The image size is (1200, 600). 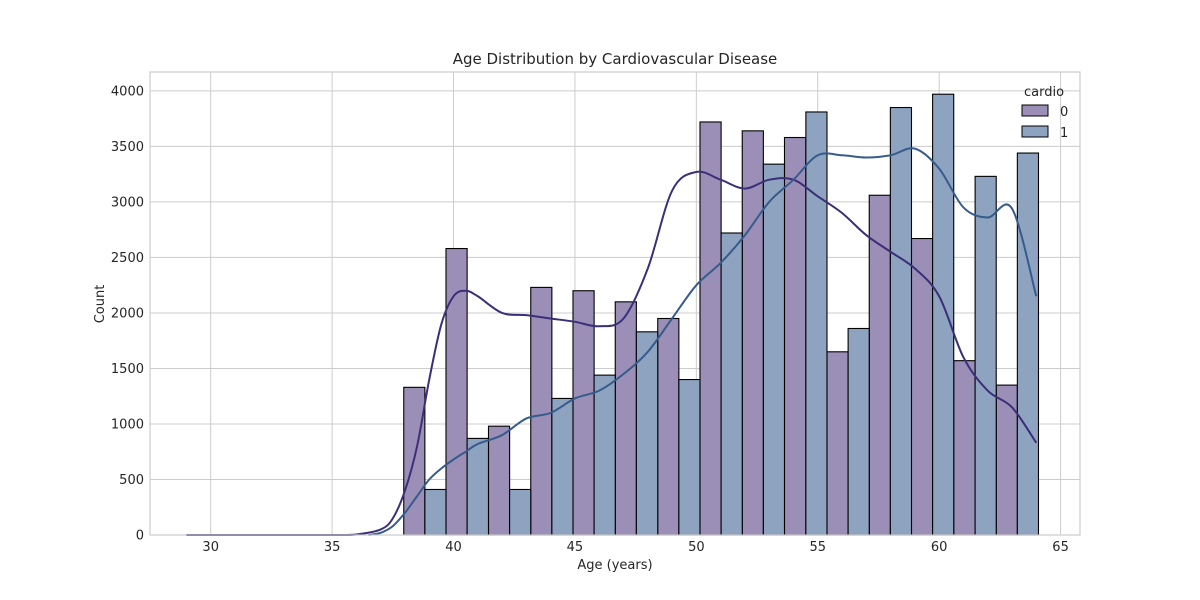 What do you see at coordinates (127, 313) in the screenshot?
I see `y-tick-label-2000: 2000` at bounding box center [127, 313].